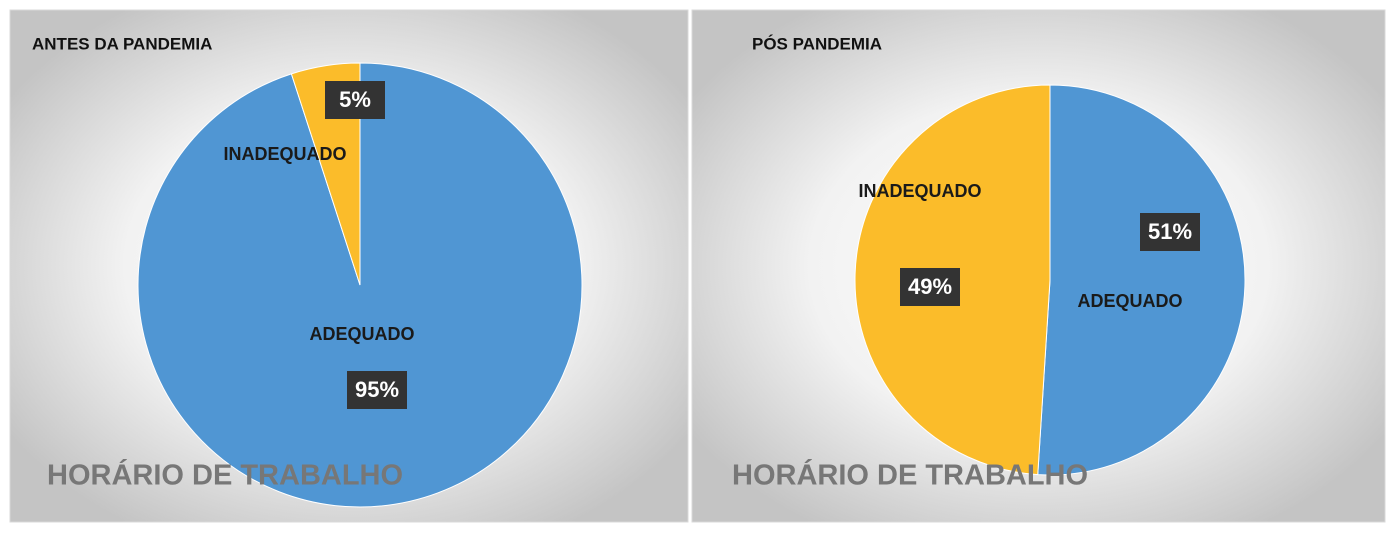  Describe the element at coordinates (817, 43) in the screenshot. I see `chart-title: PÓS PANDEMIA` at that location.